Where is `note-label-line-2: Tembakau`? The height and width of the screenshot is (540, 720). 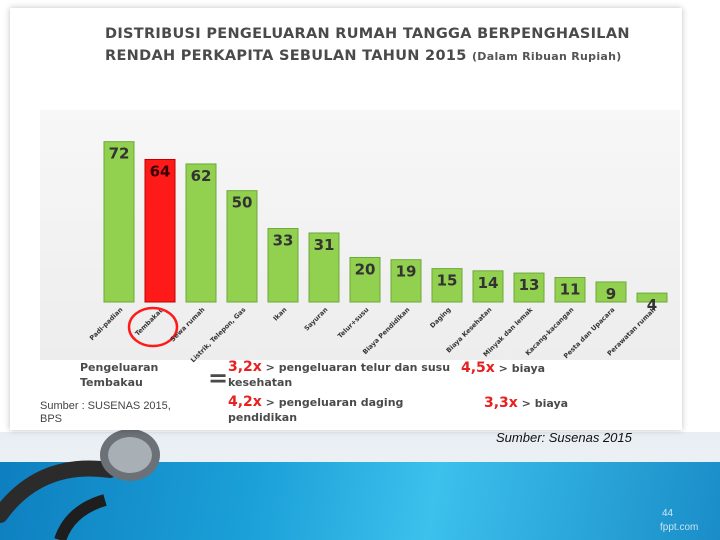
note-label-line-2: Tembakau is located at coordinates (111, 382).